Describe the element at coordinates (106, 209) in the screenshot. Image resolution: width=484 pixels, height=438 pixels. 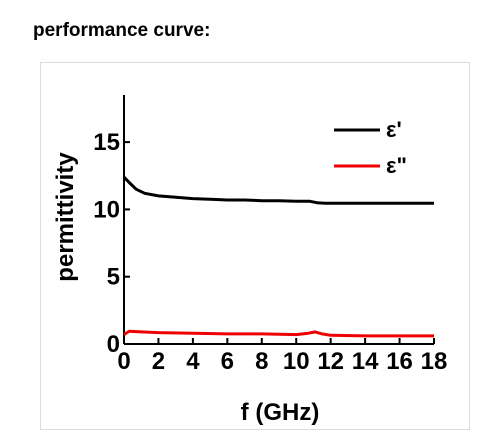
I see `y-tick-label: 10` at that location.